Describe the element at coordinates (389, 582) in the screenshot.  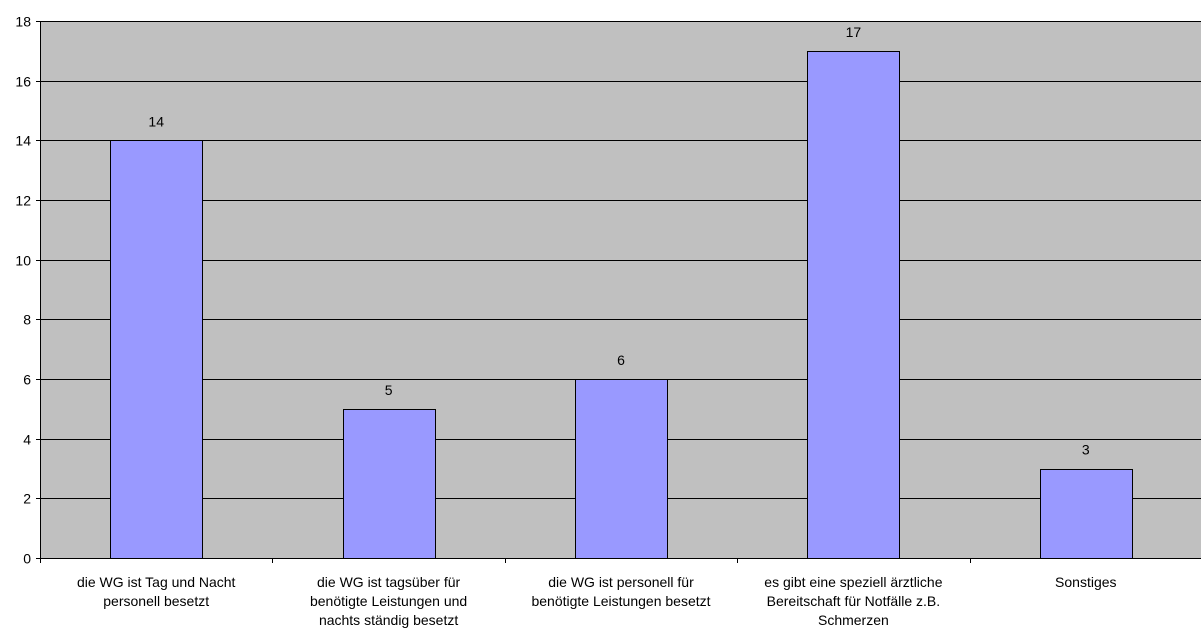
I see `x-tick-label-line: die WG ist tagsüber für` at that location.